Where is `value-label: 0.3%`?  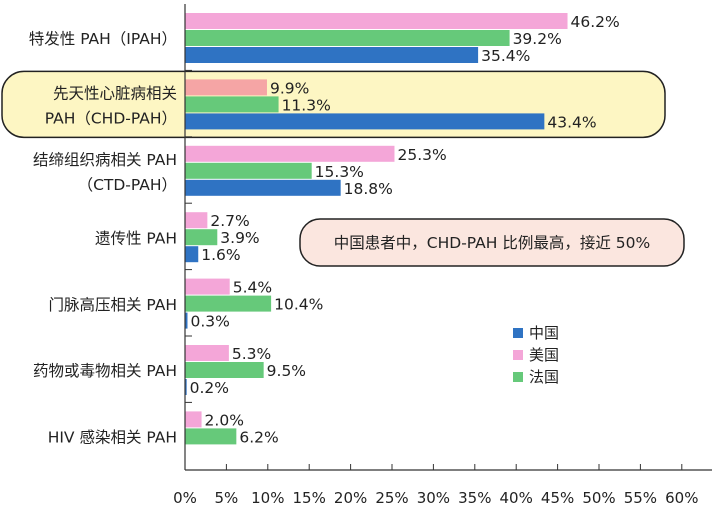 value-label: 0.3% is located at coordinates (209, 322).